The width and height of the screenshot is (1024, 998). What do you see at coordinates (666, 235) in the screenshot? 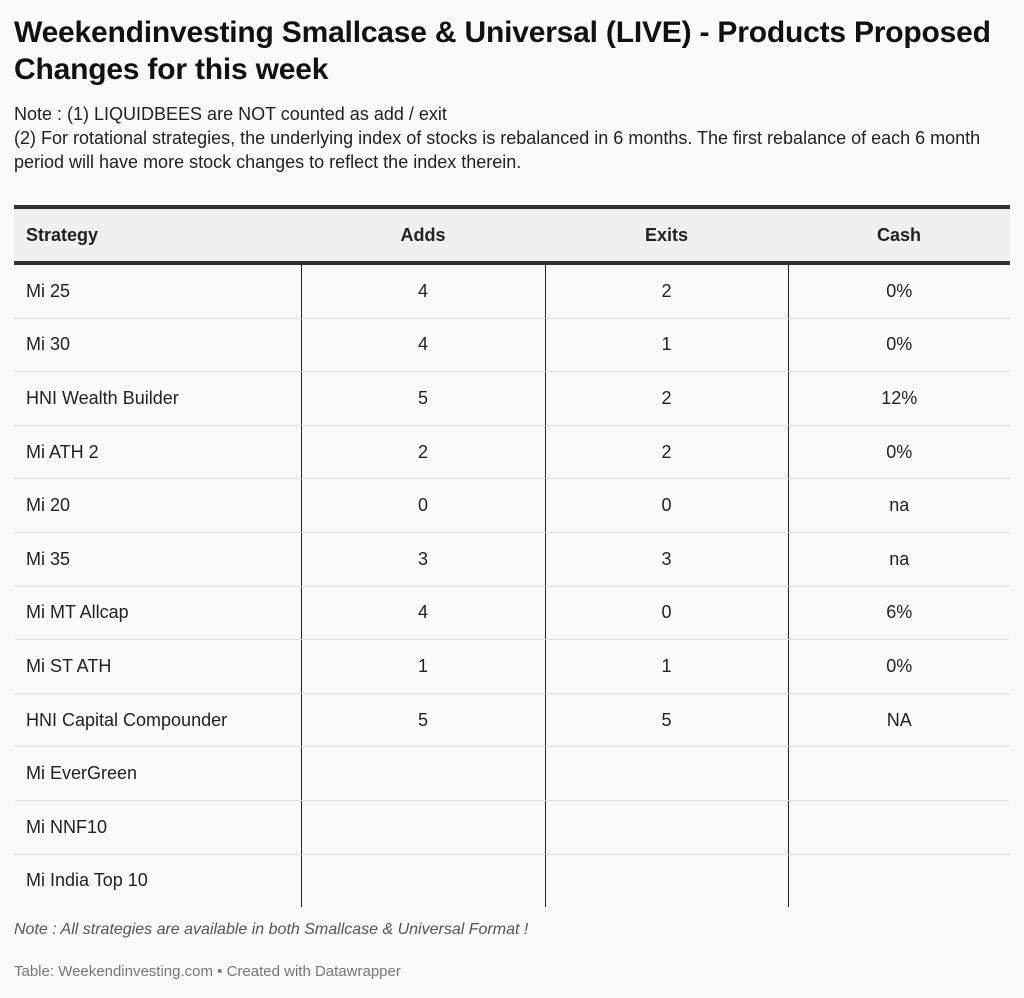
I see `column-header-exits: Exits` at bounding box center [666, 235].